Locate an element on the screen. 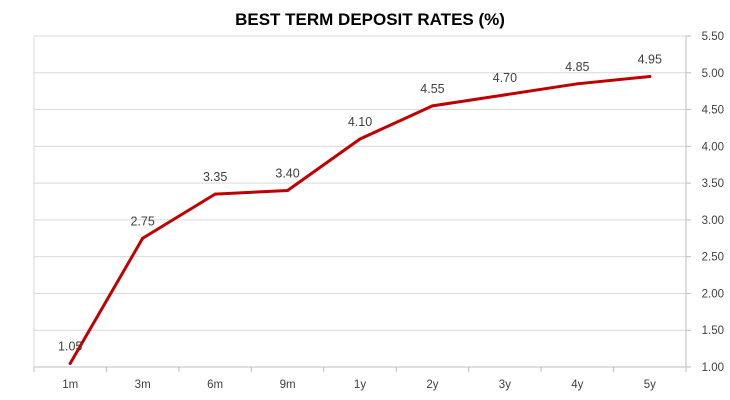 Image resolution: width=730 pixels, height=400 pixels. data-label: 4.70 is located at coordinates (505, 78).